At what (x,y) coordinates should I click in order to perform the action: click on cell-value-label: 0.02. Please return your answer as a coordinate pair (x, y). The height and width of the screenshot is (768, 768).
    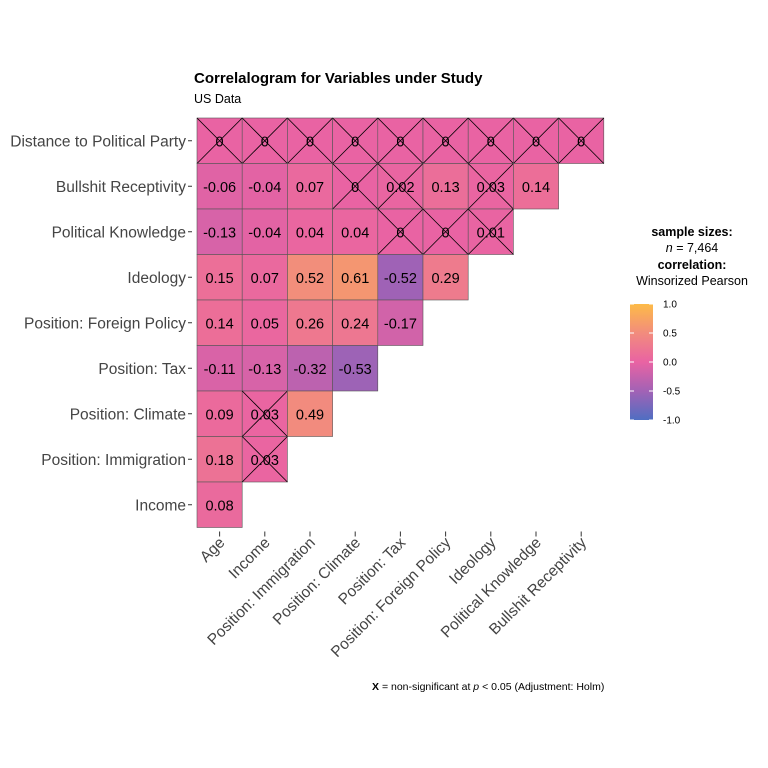
    Looking at the image, I should click on (400, 188).